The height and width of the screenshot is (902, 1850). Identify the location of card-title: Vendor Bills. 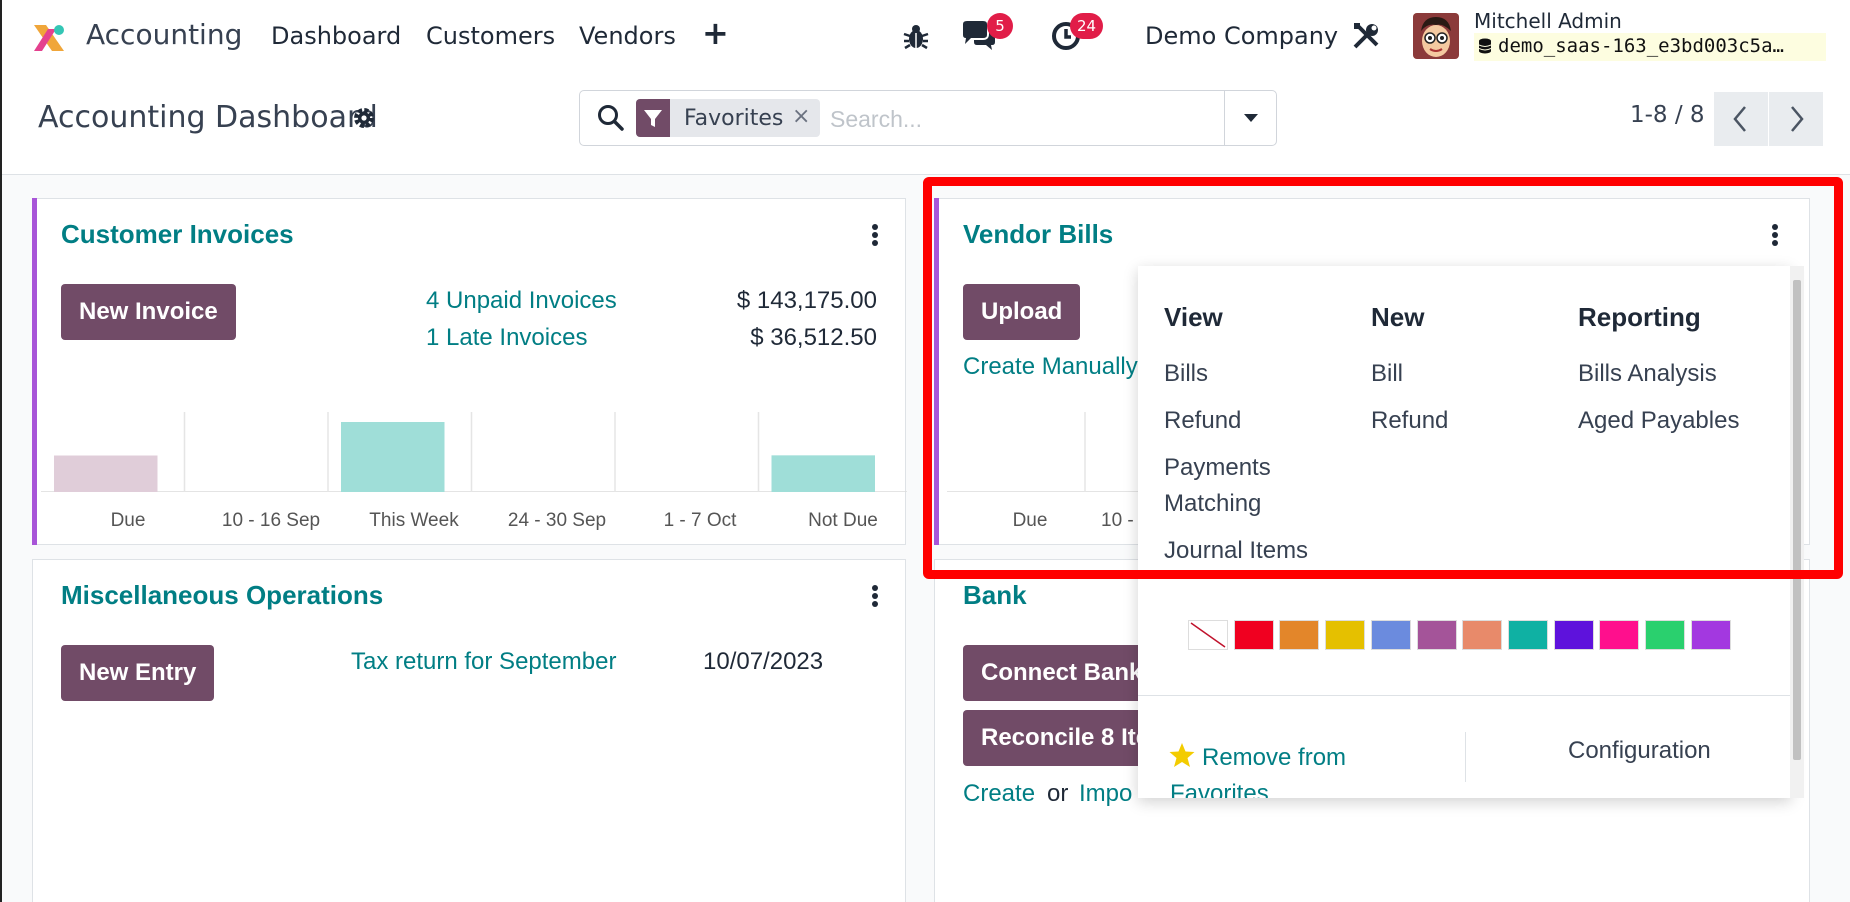
(1038, 234).